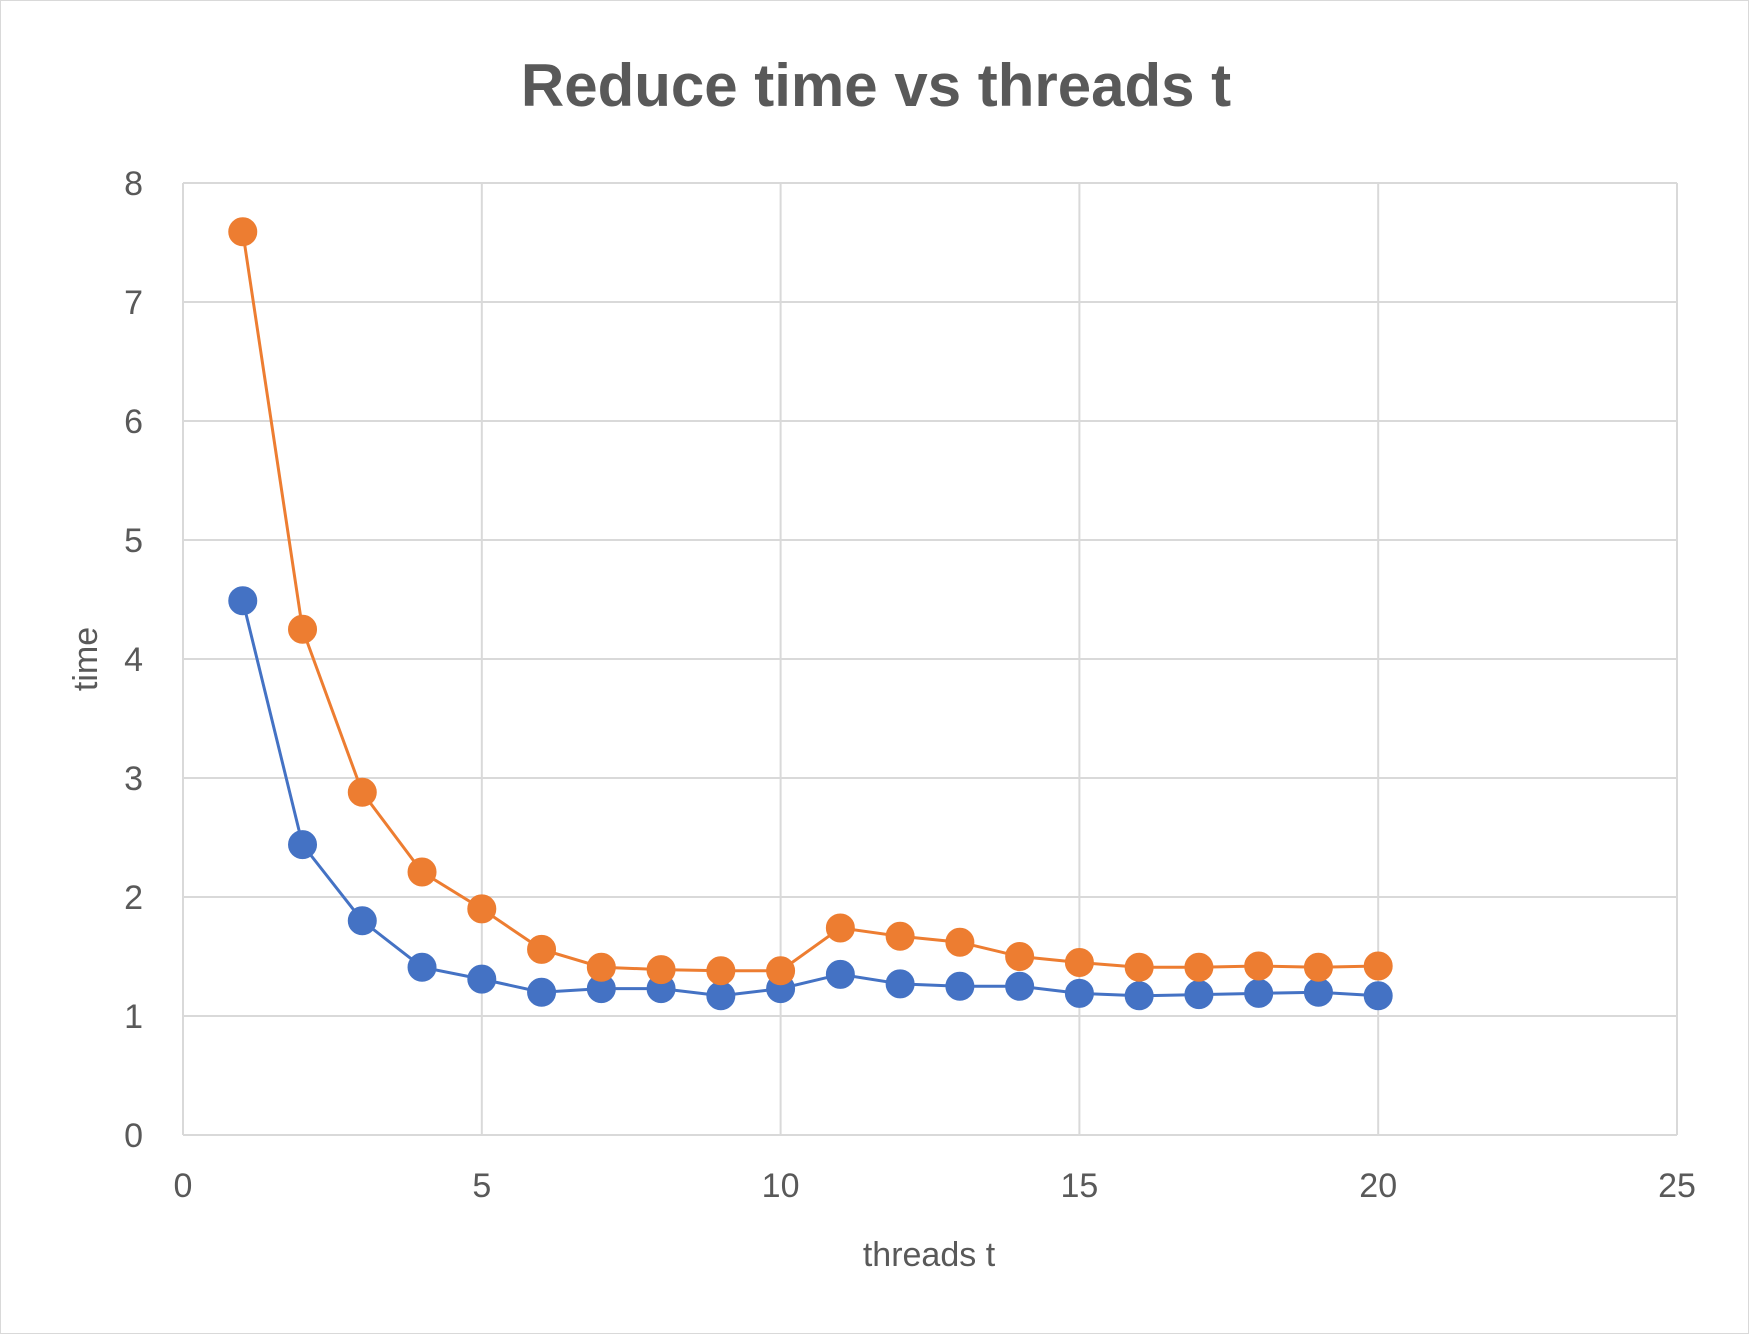 The width and height of the screenshot is (1749, 1335). I want to click on y-tick-label: 4, so click(133, 660).